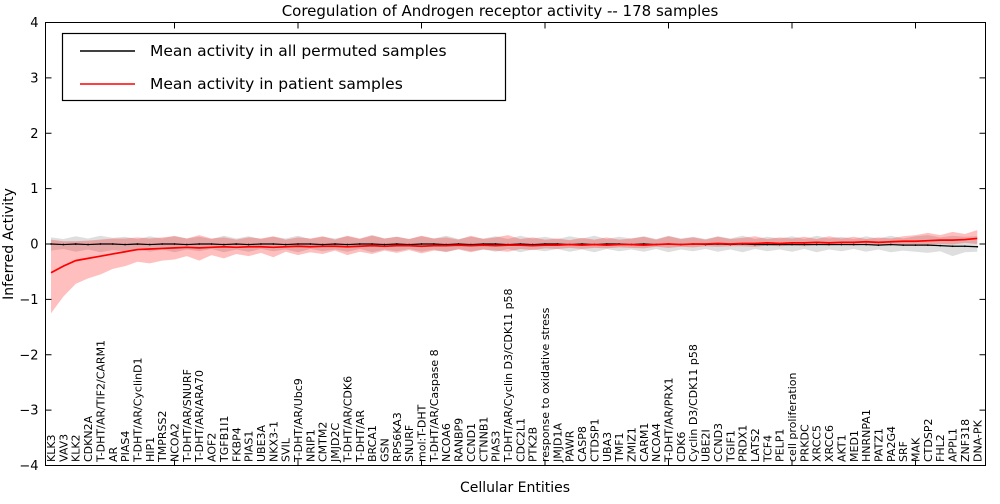 This screenshot has height=504, width=1000. I want to click on category-label: PIAS4, so click(125, 446).